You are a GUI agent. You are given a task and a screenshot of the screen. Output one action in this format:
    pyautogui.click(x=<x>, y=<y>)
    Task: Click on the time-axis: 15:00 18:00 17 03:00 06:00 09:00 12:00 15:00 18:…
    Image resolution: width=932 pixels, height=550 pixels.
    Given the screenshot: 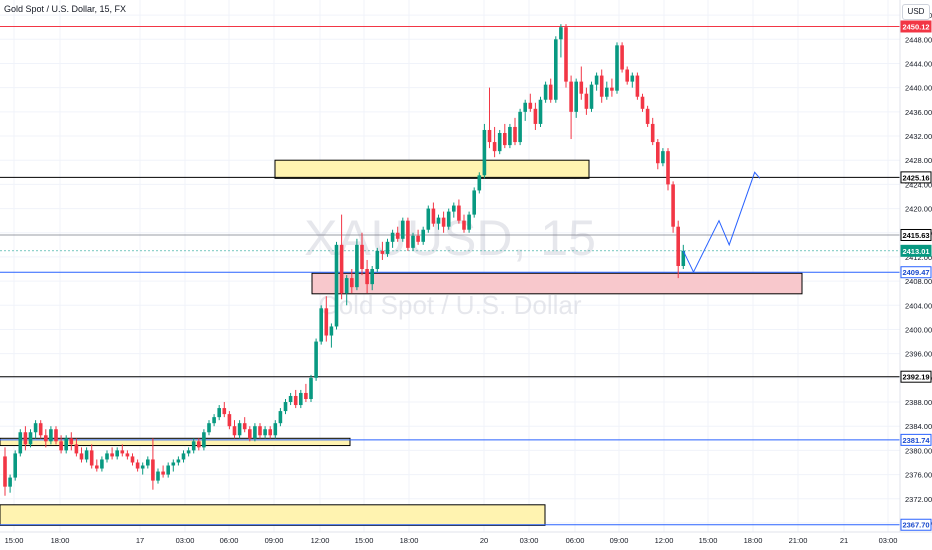 What is the action you would take?
    pyautogui.click(x=451, y=540)
    